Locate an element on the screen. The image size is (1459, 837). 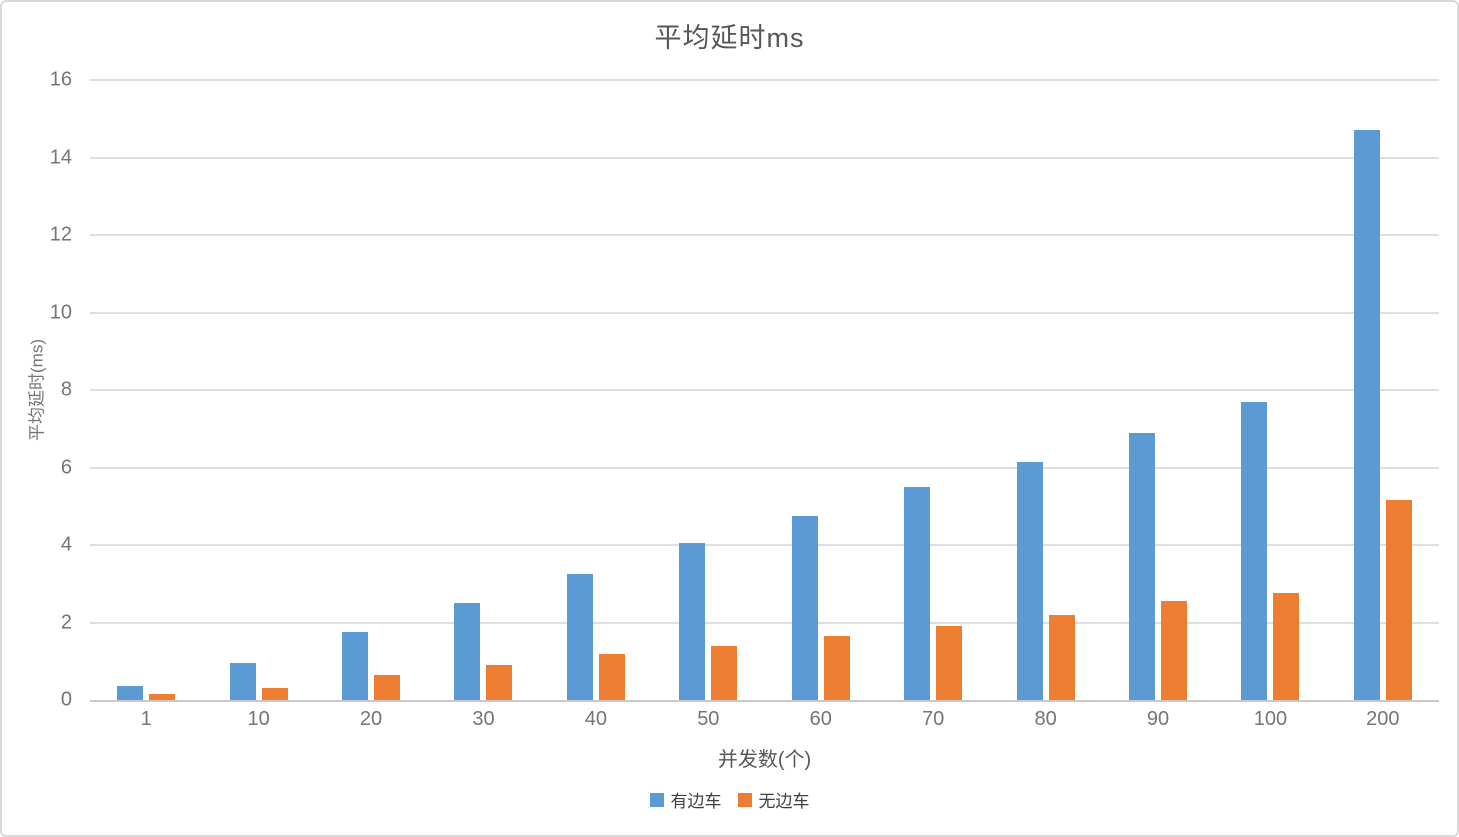
bar-无边车-80 is located at coordinates (1061, 657).